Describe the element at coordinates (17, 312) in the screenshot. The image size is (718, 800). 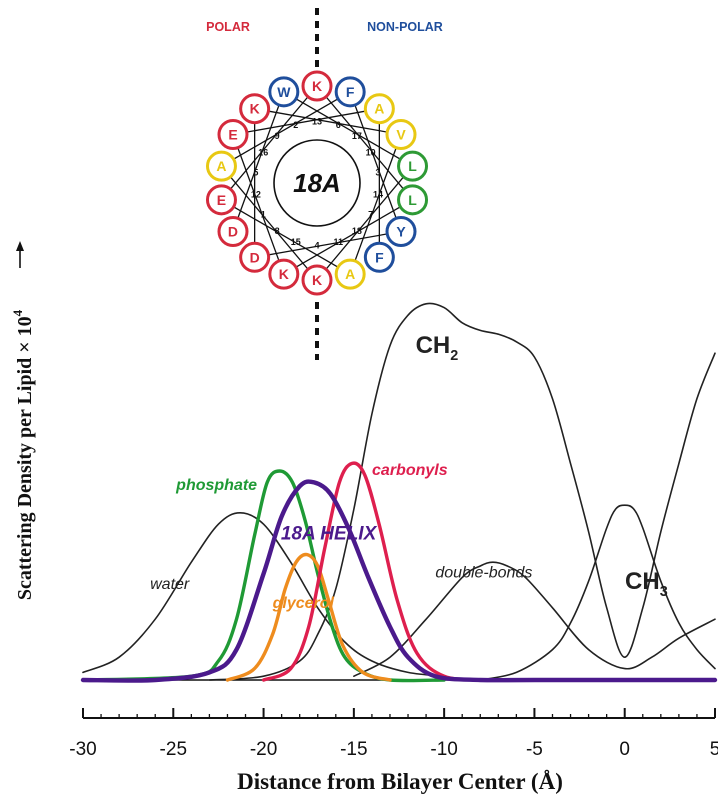
I see `y-axis-label-superscript: 4` at that location.